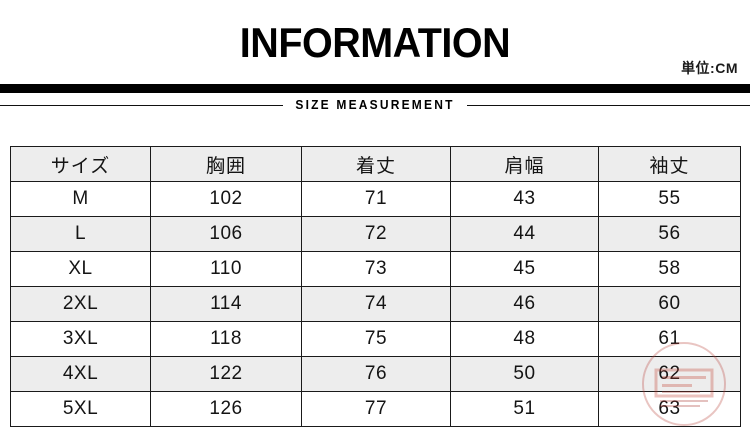 This screenshot has width=750, height=440. I want to click on cell-size: 3XL, so click(80, 339).